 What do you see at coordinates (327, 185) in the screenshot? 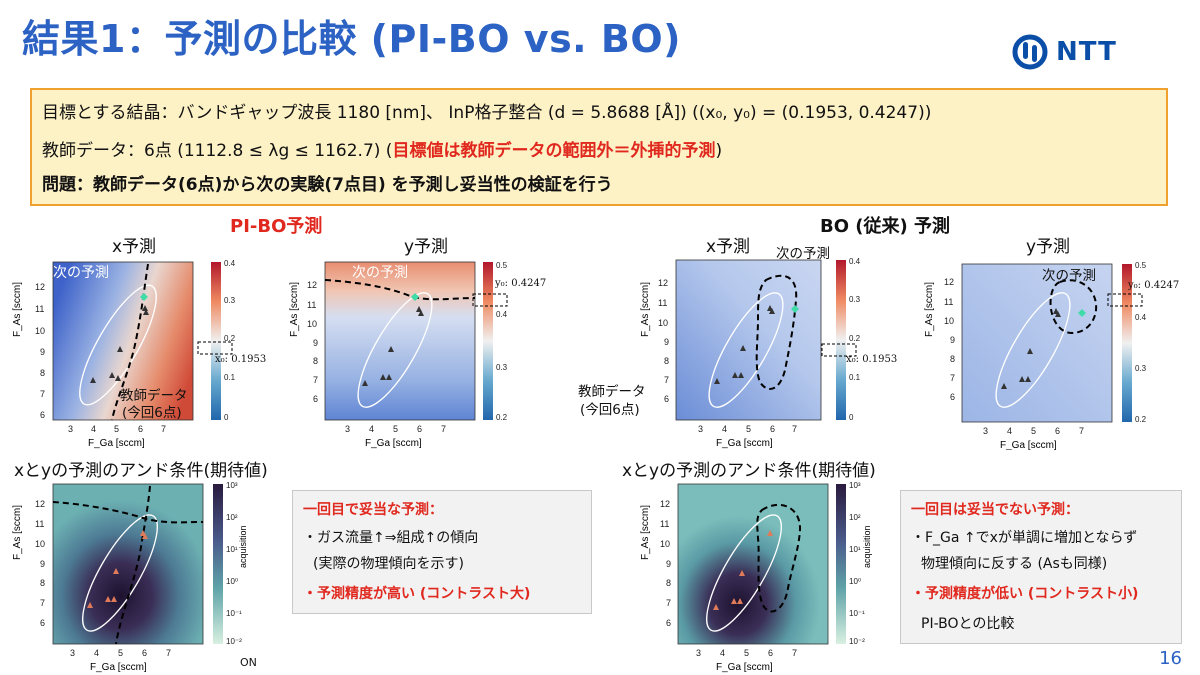
I see `goal-line-3: 問題：教師データ(6点)から次の実験(7点目) を予測し妥当性の検証を行う` at bounding box center [327, 185].